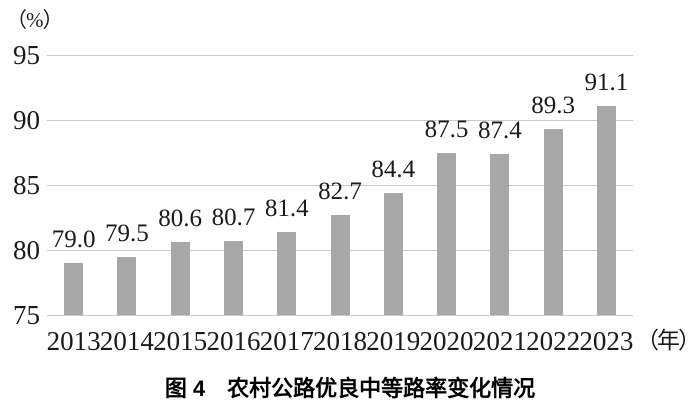 The image size is (700, 420). I want to click on chart-caption: 图 4 农村公路优良中等路率变化情况, so click(350, 388).